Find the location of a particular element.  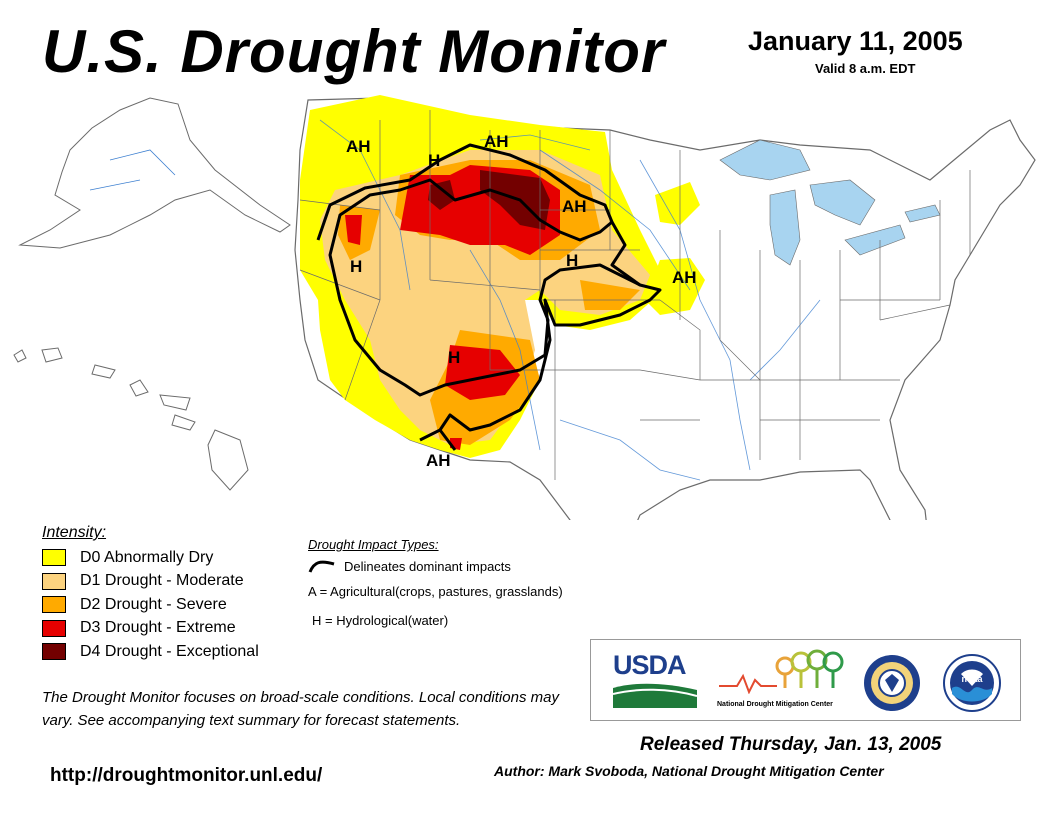

legend-item-d1: D1 Drought - Moderate is located at coordinates (172, 582).